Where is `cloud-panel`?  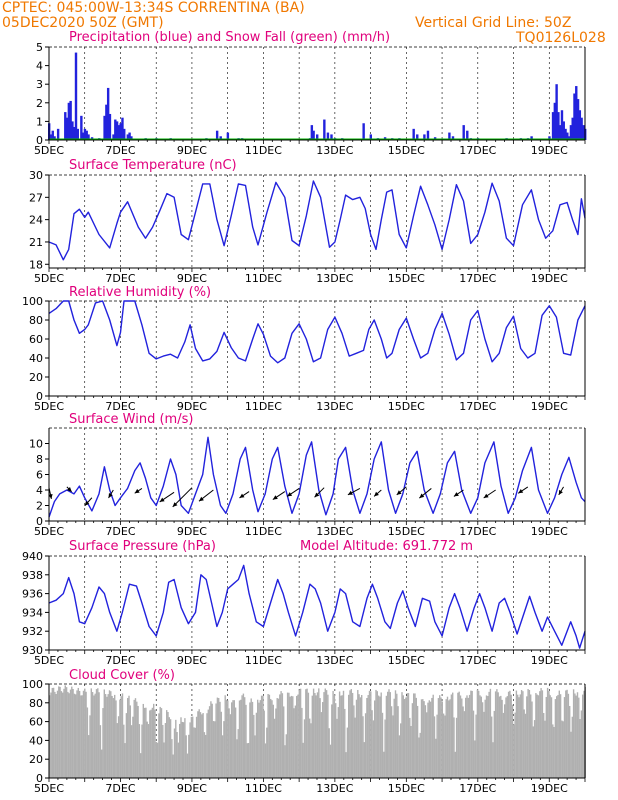 cloud-panel is located at coordinates (315, 732).